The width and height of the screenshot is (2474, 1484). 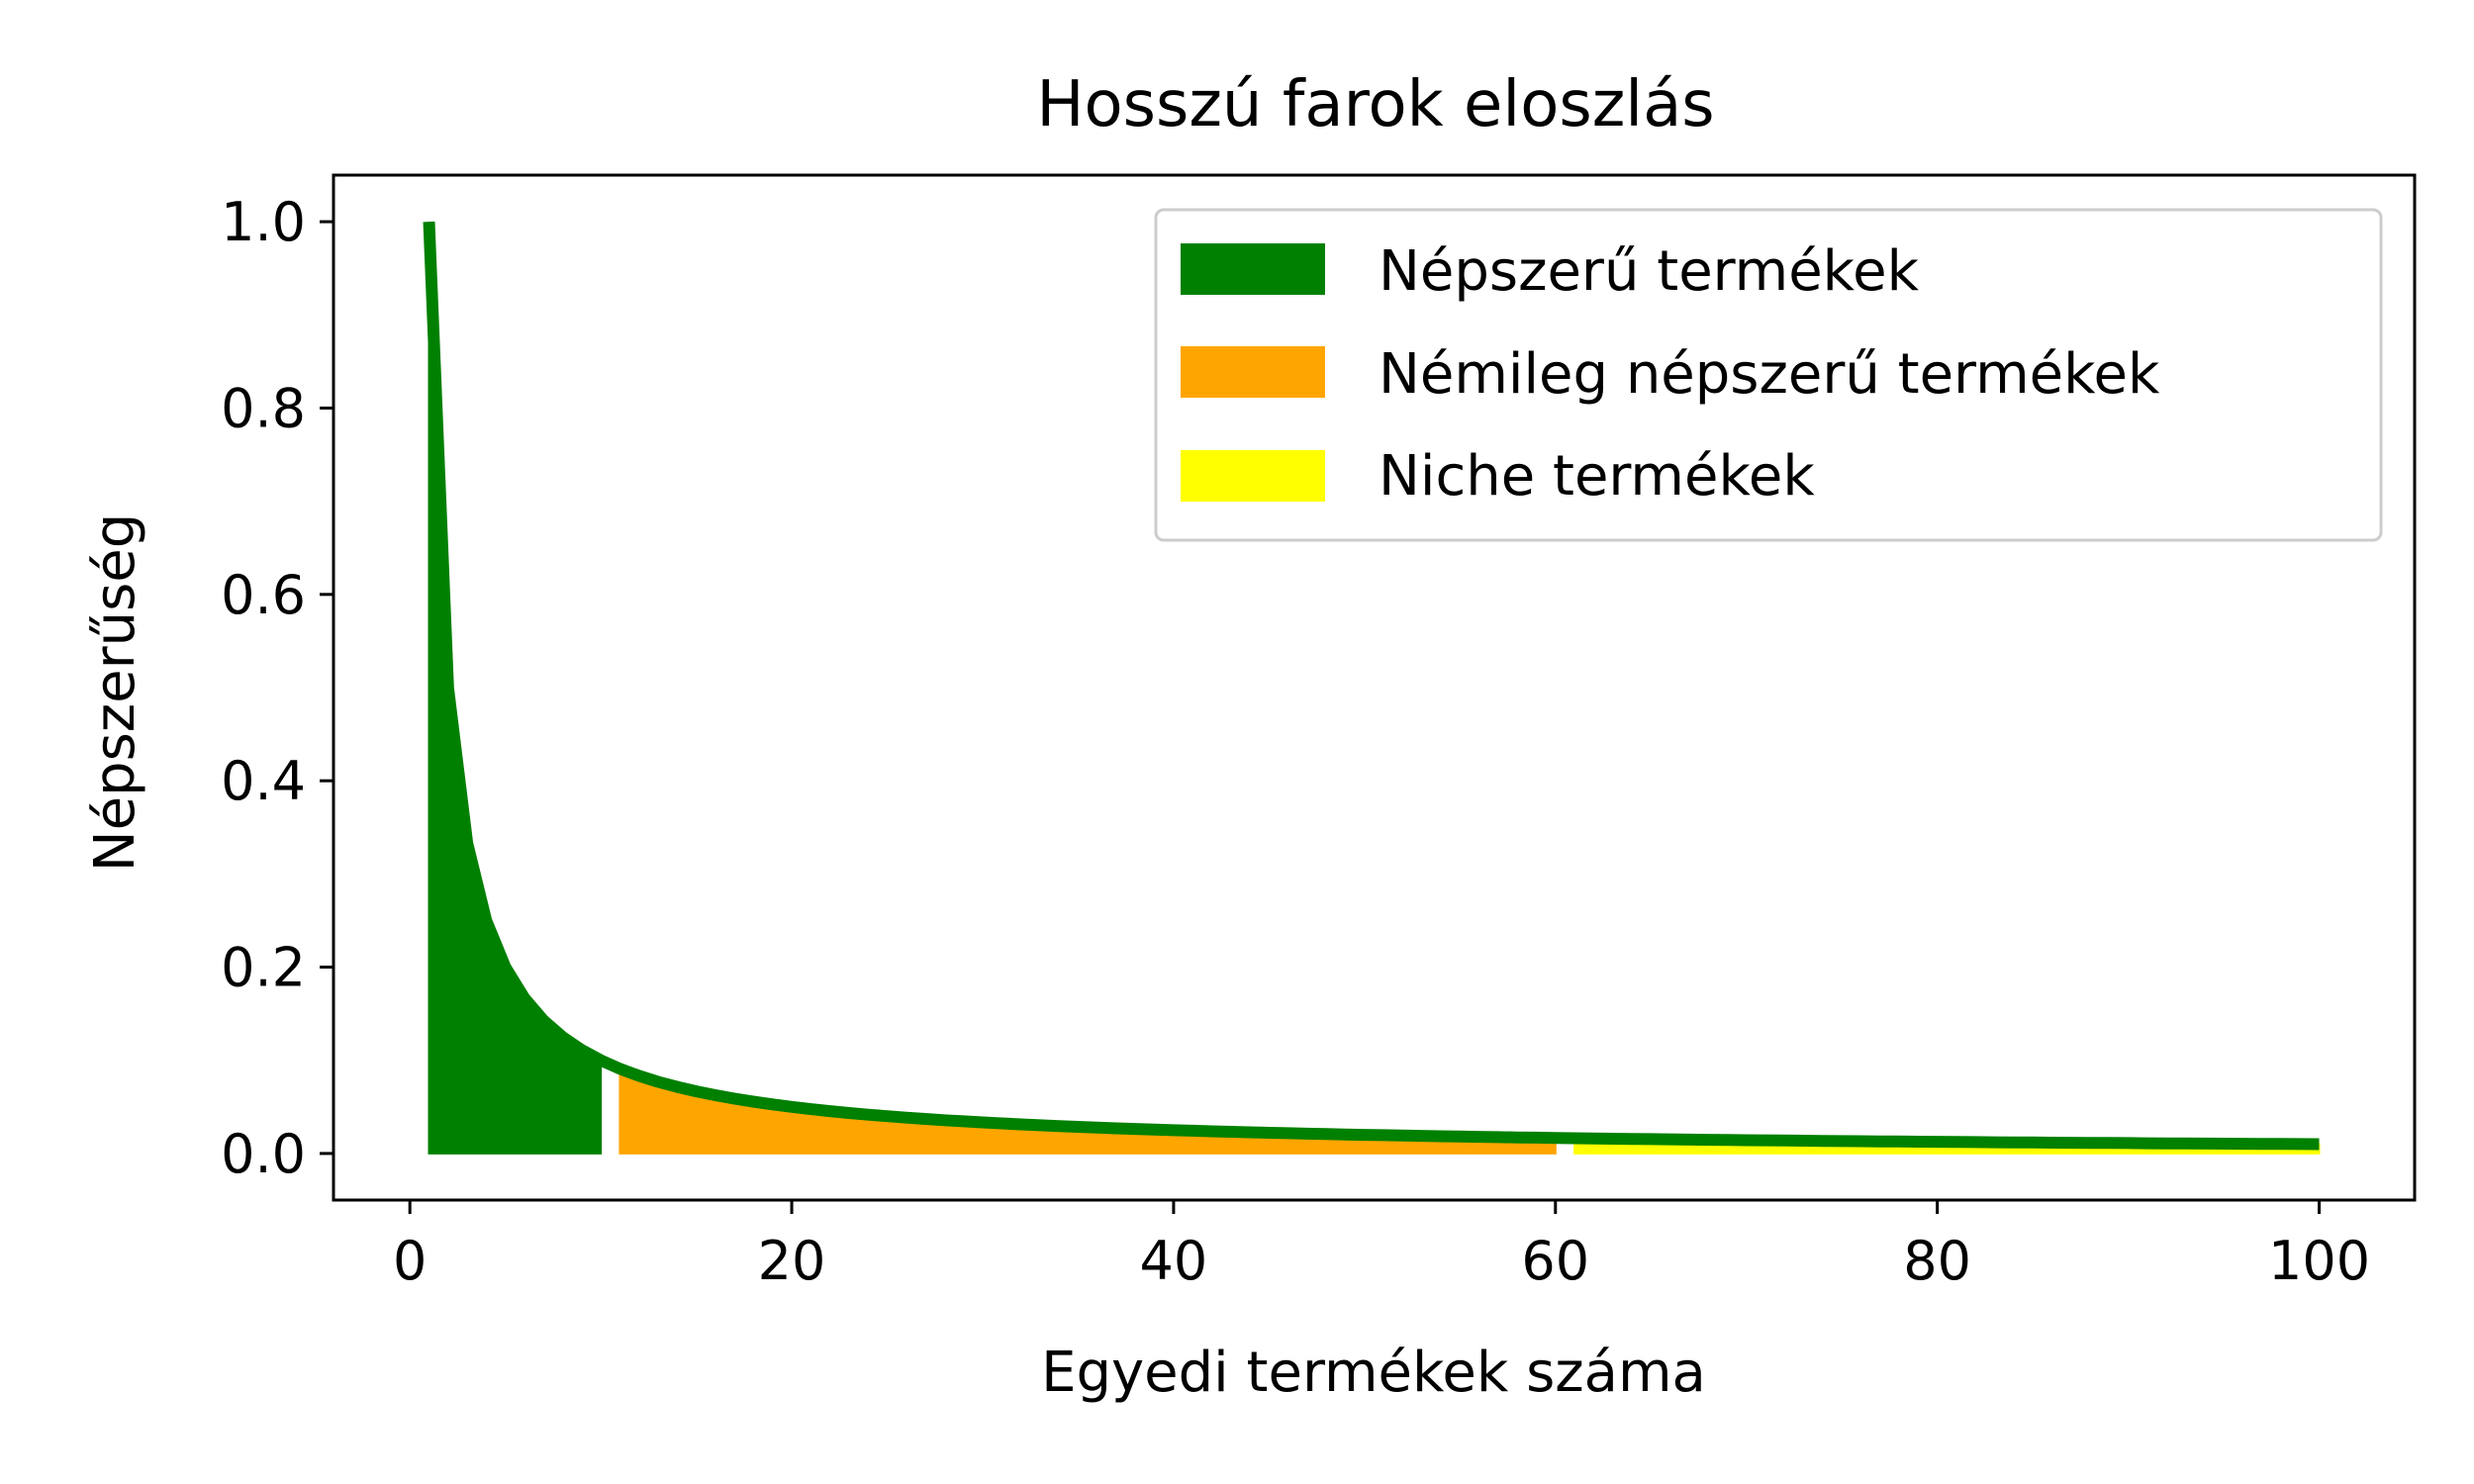 I want to click on y-tick-label: 0.8, so click(x=264, y=408).